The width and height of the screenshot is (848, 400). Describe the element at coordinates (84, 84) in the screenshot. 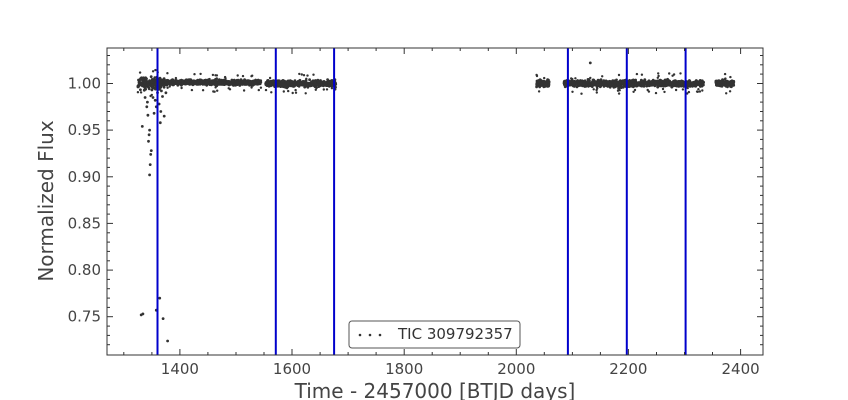

I see `y-tick-label: 1.00` at that location.